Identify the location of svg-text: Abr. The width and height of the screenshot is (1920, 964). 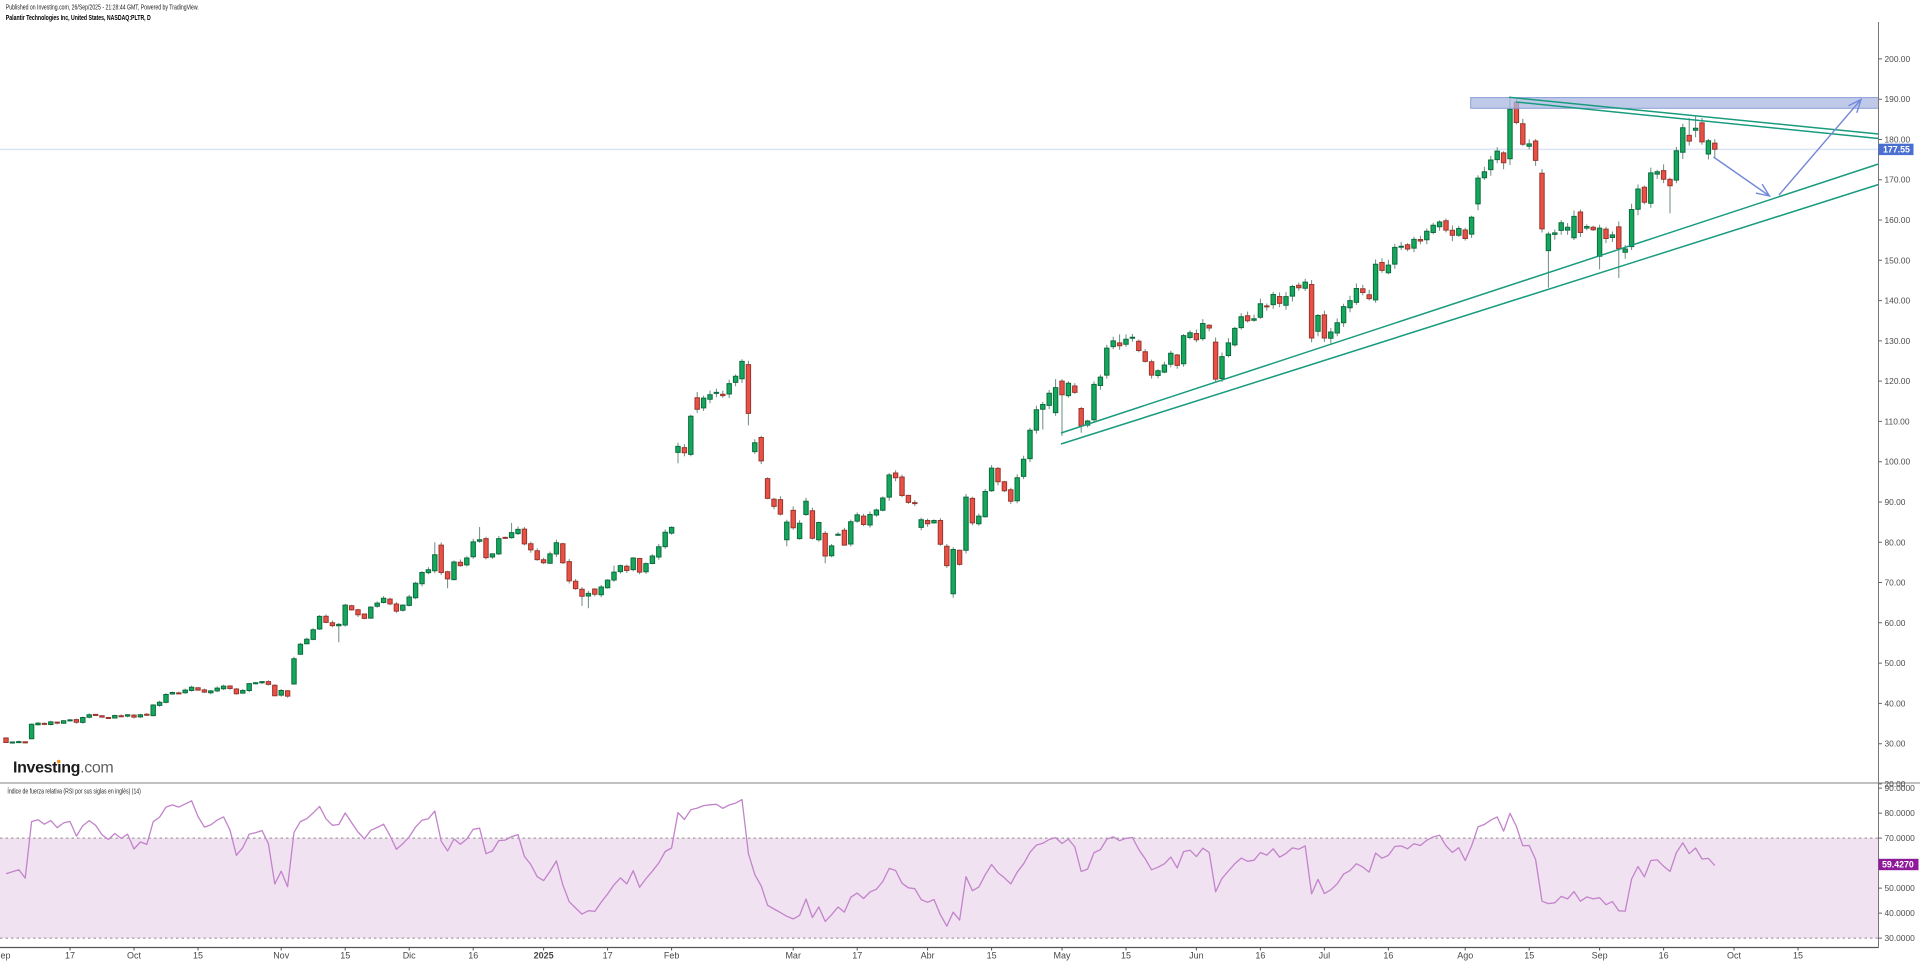
(928, 956).